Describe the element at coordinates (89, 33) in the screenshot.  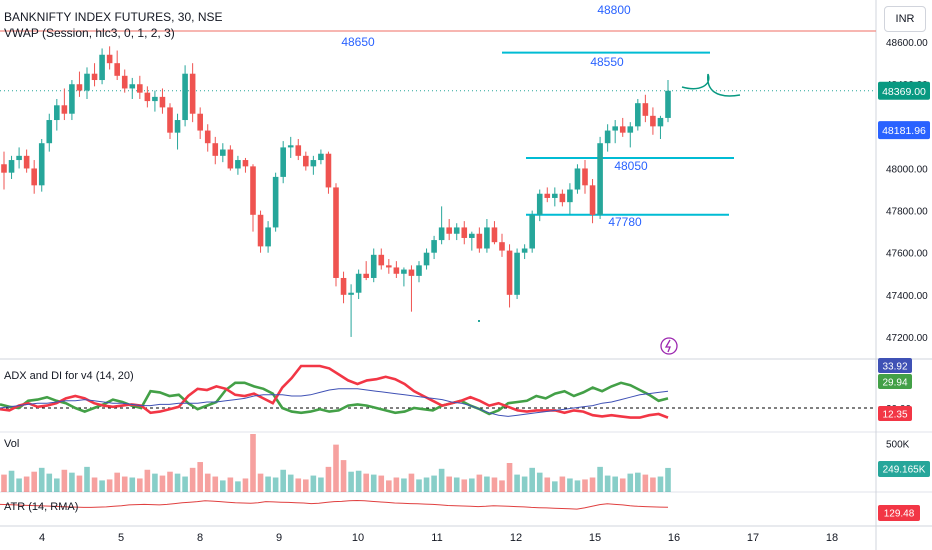
I see `vwap-legend: VWAP (Session, hlc3, 0, 1, 2, 3)` at that location.